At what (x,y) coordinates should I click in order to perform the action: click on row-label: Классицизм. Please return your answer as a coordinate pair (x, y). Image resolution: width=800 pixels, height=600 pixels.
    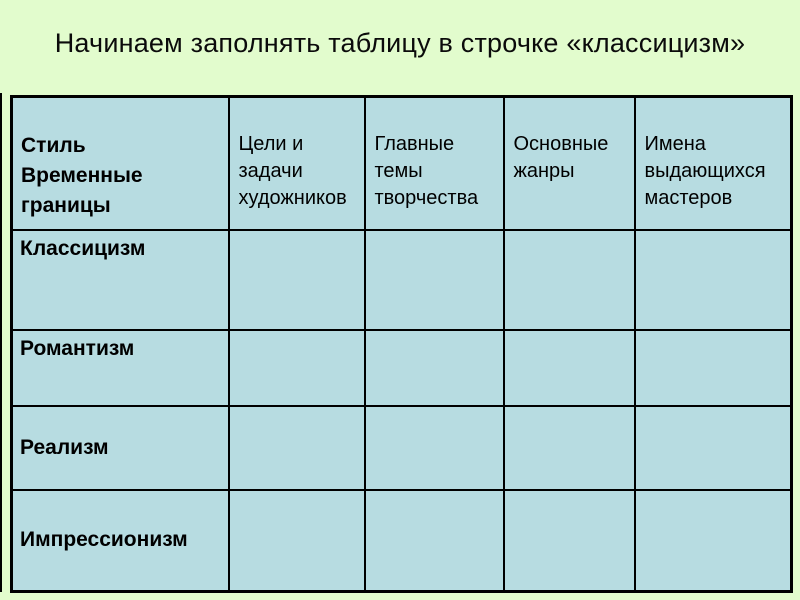
    Looking at the image, I should click on (120, 279).